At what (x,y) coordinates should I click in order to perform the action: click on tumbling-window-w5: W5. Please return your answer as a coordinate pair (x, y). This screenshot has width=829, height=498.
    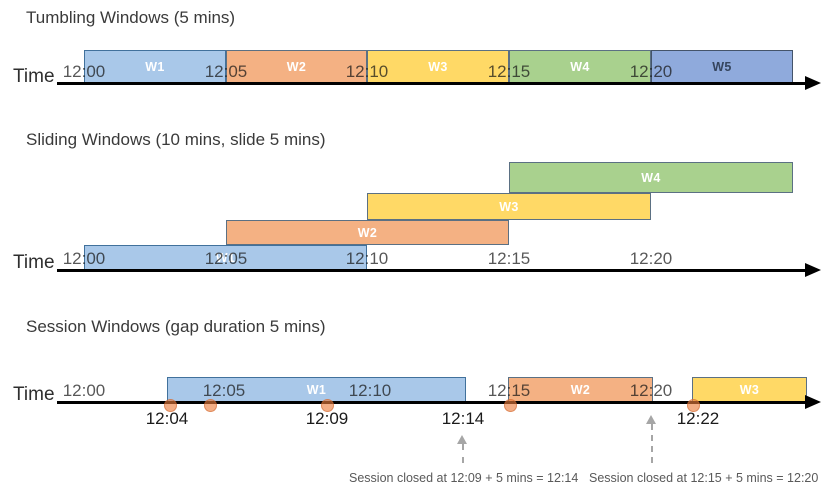
    Looking at the image, I should click on (722, 66).